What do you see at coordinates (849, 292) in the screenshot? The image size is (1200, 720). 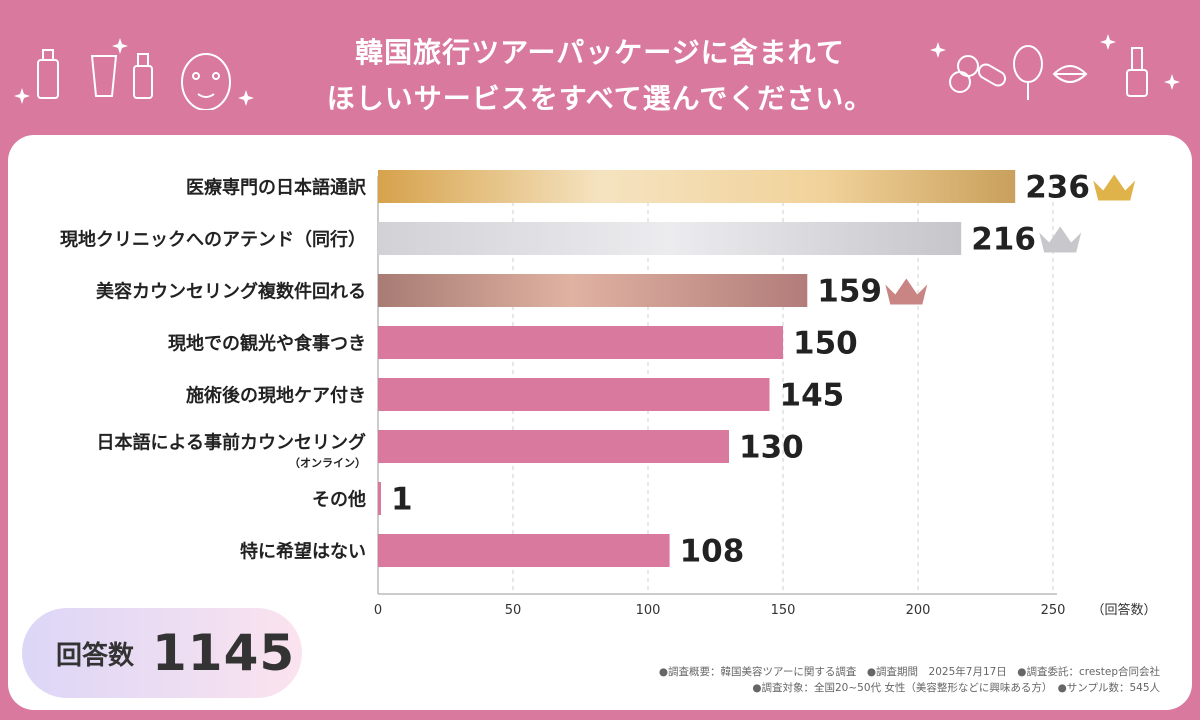 I see `value-label: 159` at bounding box center [849, 292].